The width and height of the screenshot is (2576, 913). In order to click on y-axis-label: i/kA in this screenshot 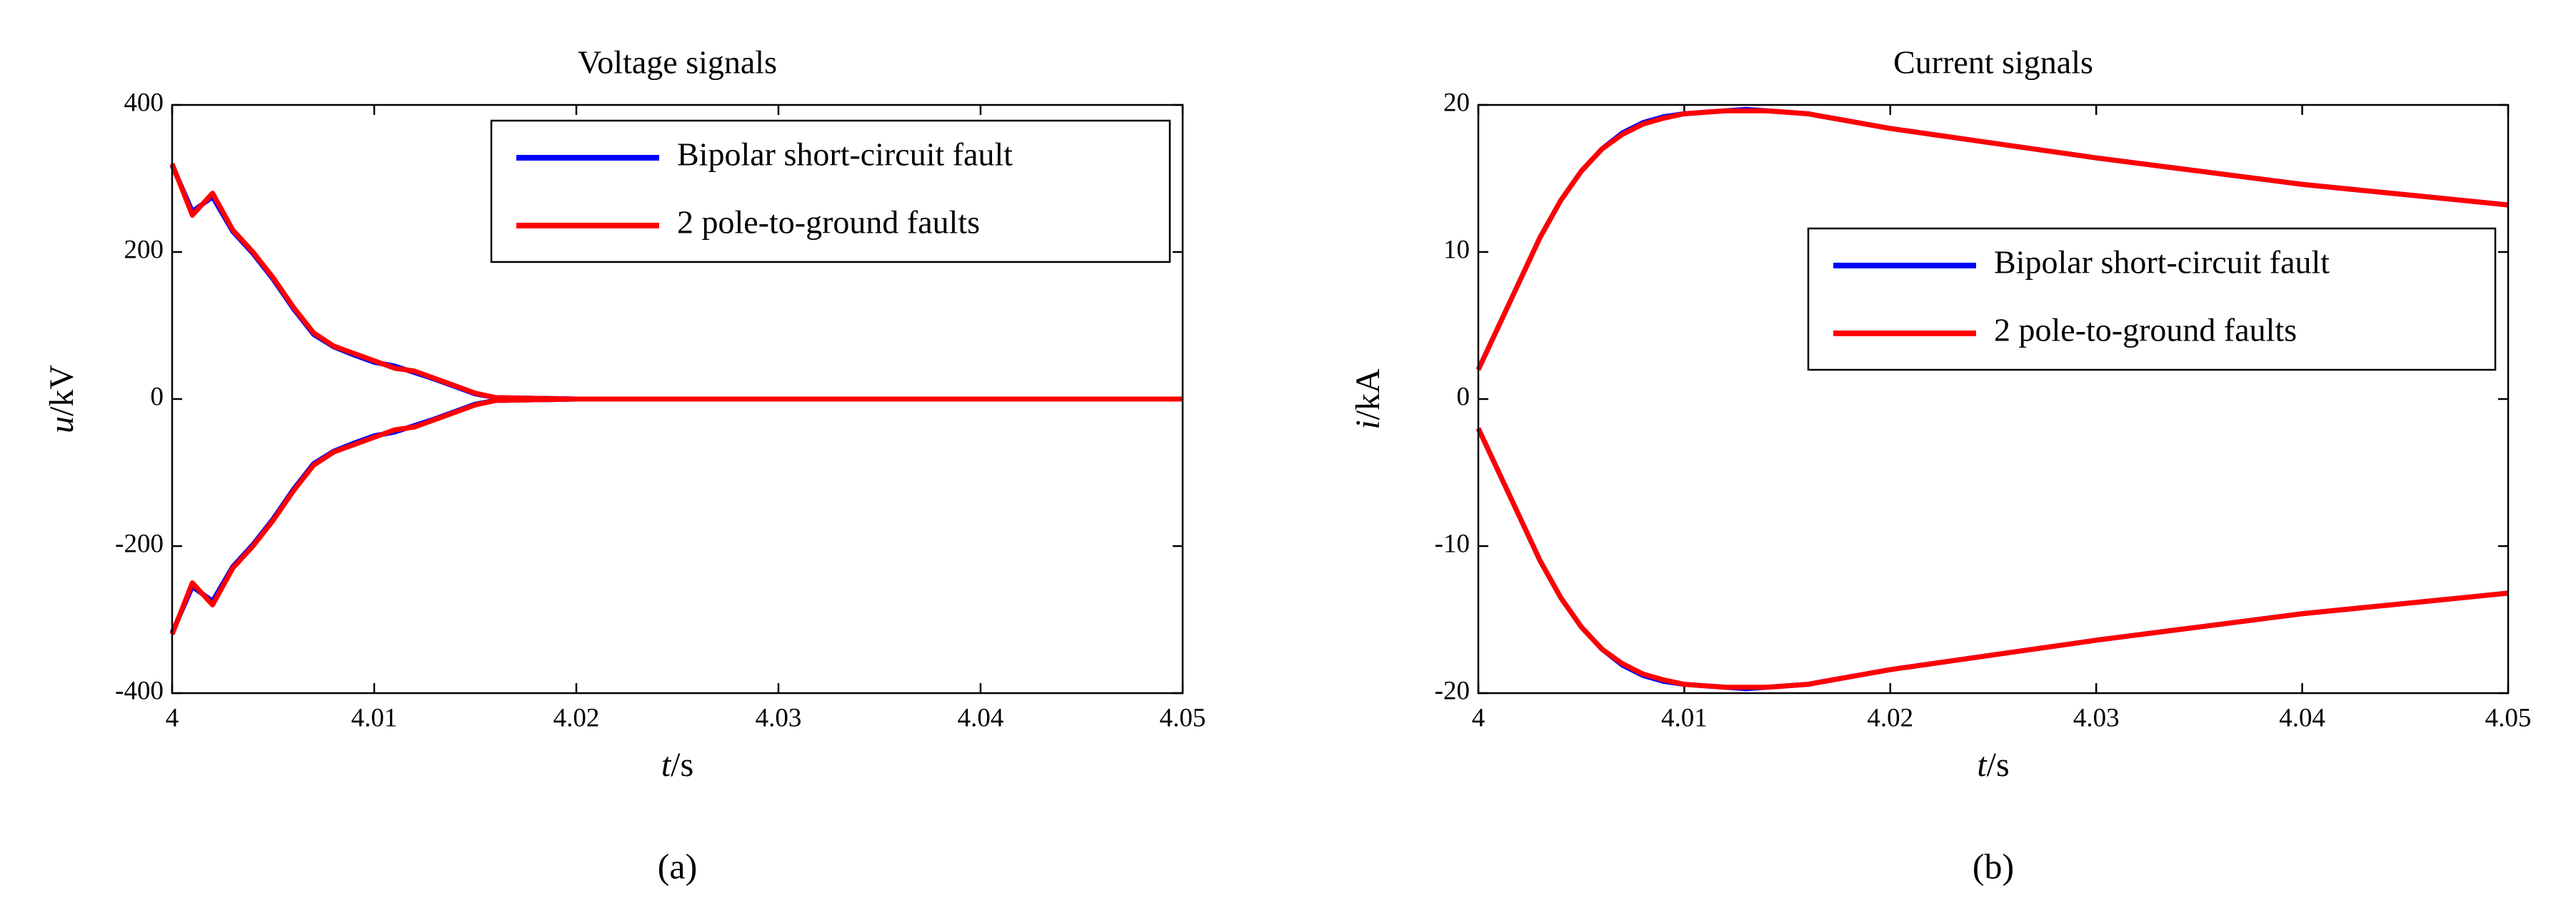, I will do `click(1368, 399)`.